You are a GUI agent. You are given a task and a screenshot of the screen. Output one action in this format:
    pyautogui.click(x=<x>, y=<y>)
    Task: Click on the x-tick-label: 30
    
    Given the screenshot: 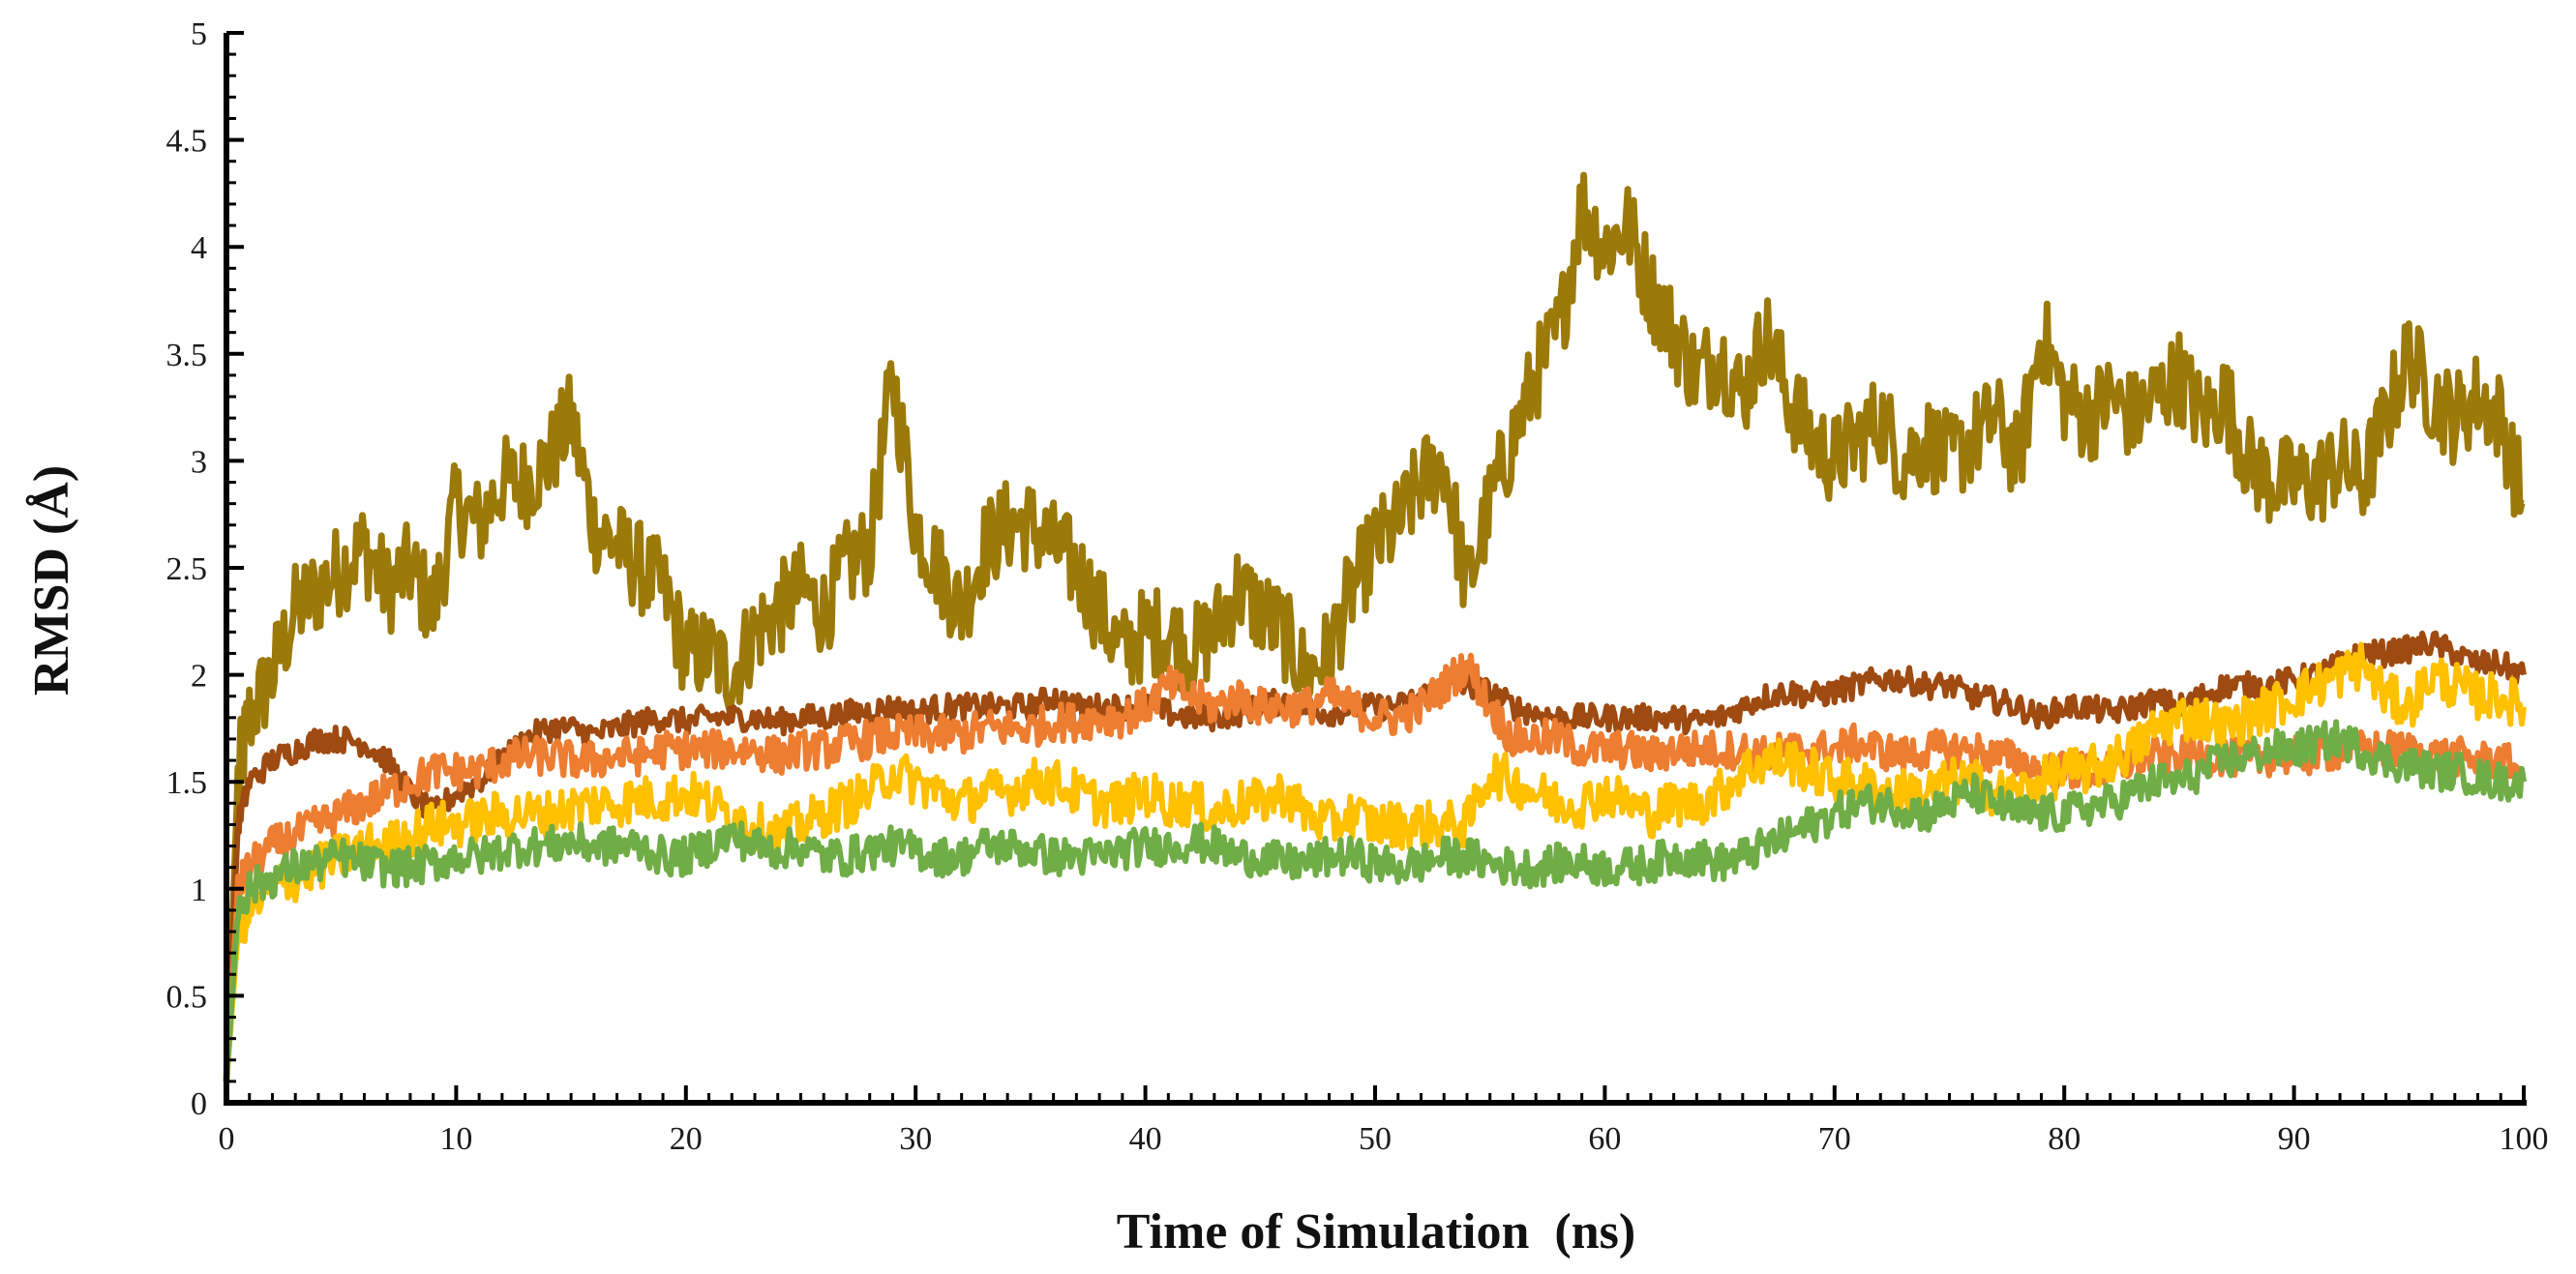 What is the action you would take?
    pyautogui.click(x=915, y=1139)
    